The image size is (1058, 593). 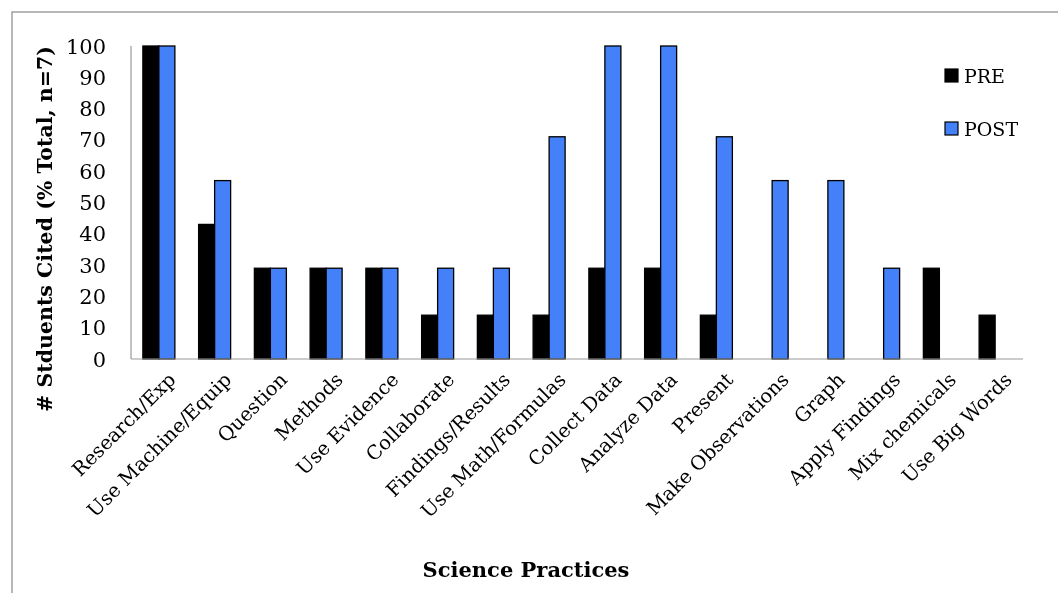 What do you see at coordinates (45, 229) in the screenshot?
I see `y-axis-title: # Stduents Cited (% Total, n=7)` at bounding box center [45, 229].